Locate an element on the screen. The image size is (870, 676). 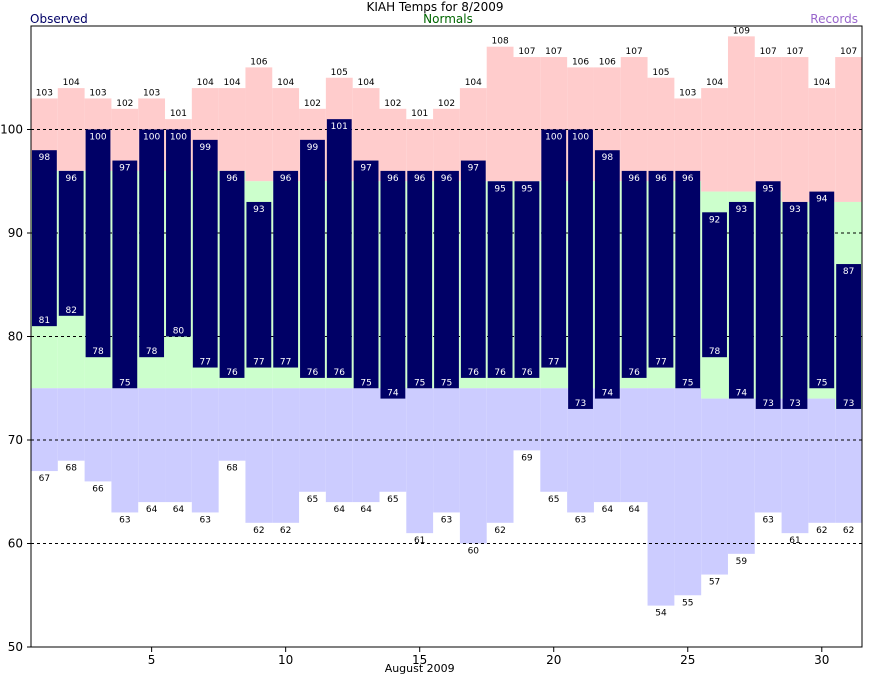
record-high-label: 105 is located at coordinates (339, 73).